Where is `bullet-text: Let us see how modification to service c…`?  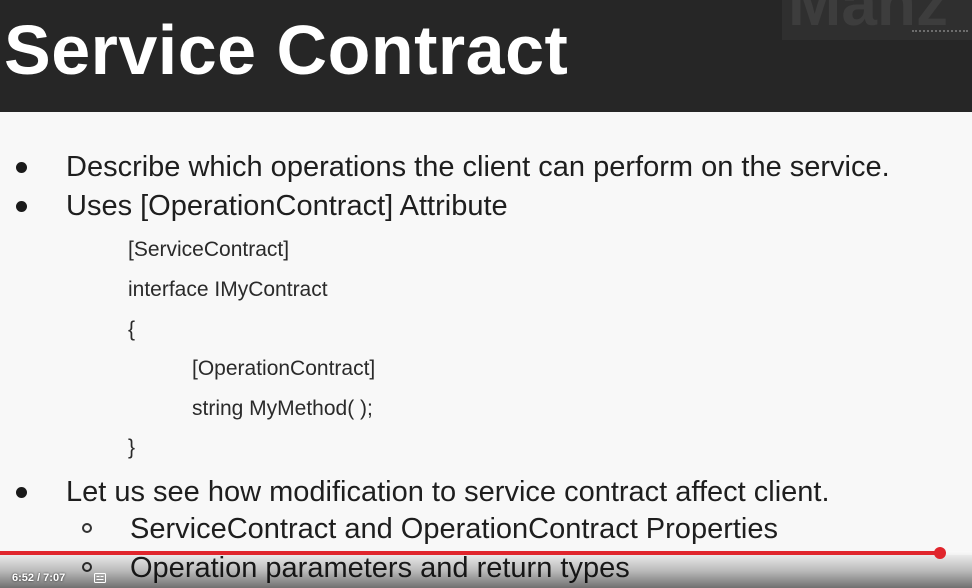
bullet-text: Let us see how modification to service c… is located at coordinates (448, 492).